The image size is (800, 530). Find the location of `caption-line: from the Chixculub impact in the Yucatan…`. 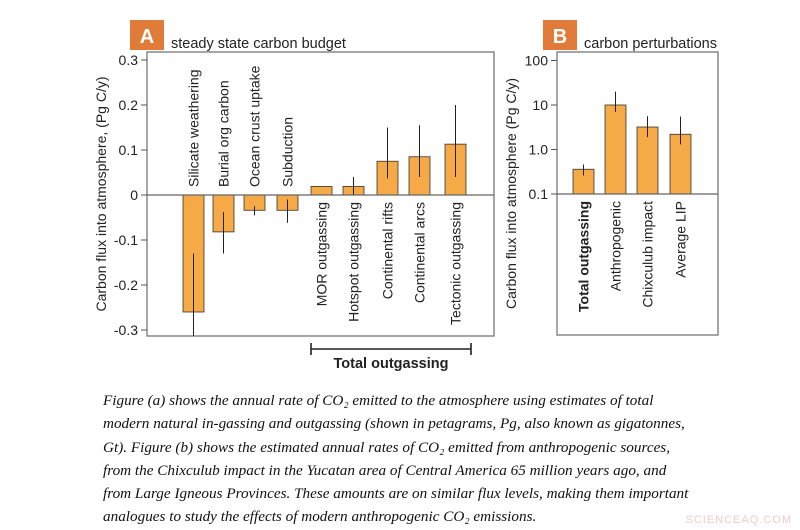

caption-line: from the Chixculub impact in the Yucatan… is located at coordinates (385, 470).